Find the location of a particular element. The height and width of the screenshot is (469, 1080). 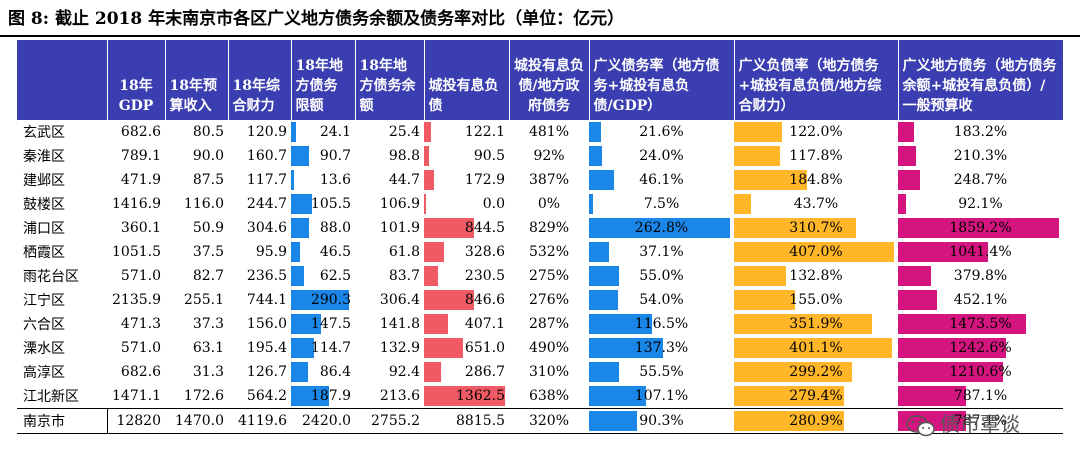

value-broad-liability-ratio: 310.7% is located at coordinates (816, 228).